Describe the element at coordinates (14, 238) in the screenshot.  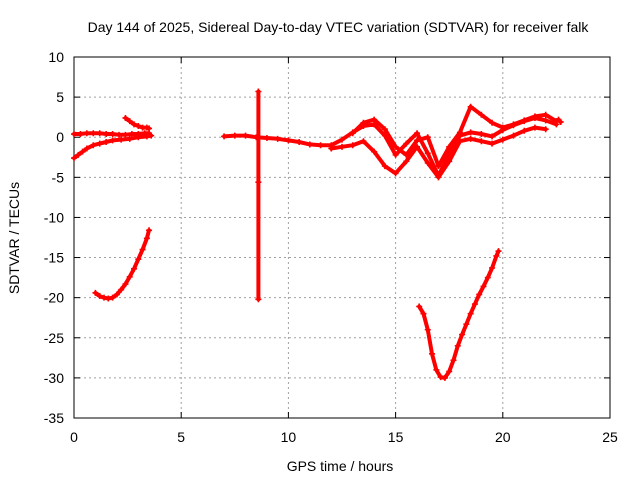
I see `y-axis-label: SDTVAR / TECUs` at that location.